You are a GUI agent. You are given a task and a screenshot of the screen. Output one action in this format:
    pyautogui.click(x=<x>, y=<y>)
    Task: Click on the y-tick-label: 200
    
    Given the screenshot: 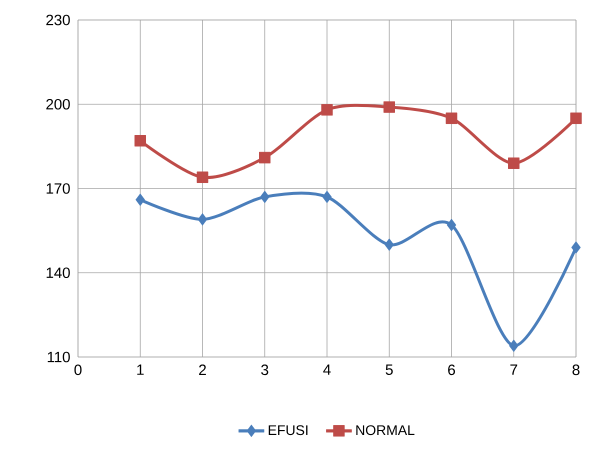 What is the action you would take?
    pyautogui.click(x=58, y=104)
    